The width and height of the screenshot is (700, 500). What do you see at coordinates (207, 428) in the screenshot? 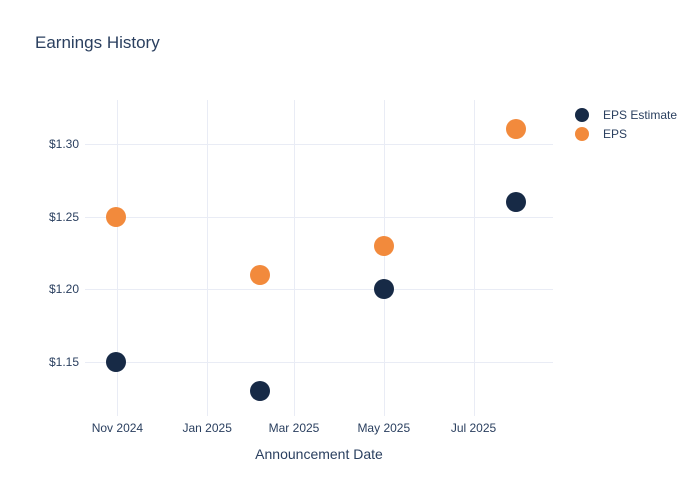
I see `x-tick-label: Jan 2025` at bounding box center [207, 428].